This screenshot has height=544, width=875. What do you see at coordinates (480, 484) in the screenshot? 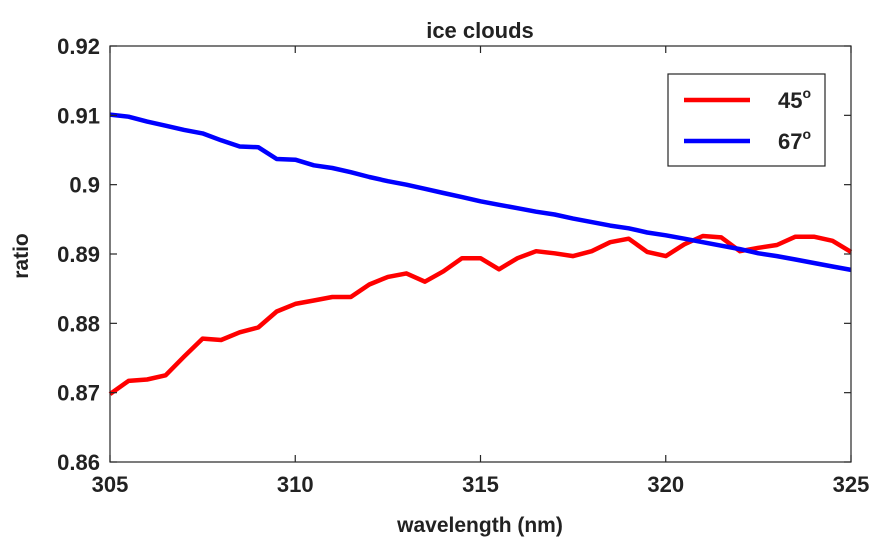
I see `x-tick-label: 315` at bounding box center [480, 484].